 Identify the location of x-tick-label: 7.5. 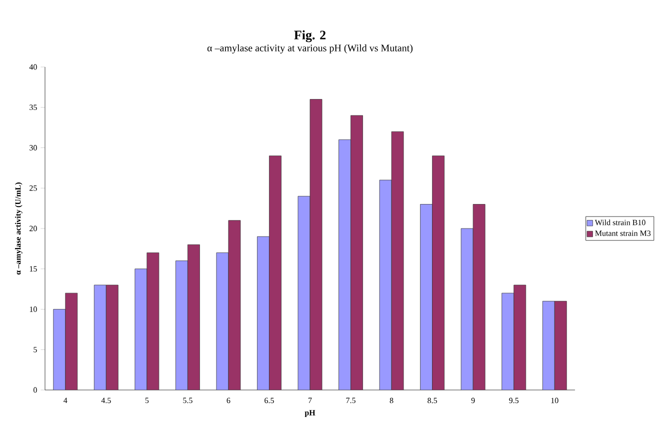
(351, 401).